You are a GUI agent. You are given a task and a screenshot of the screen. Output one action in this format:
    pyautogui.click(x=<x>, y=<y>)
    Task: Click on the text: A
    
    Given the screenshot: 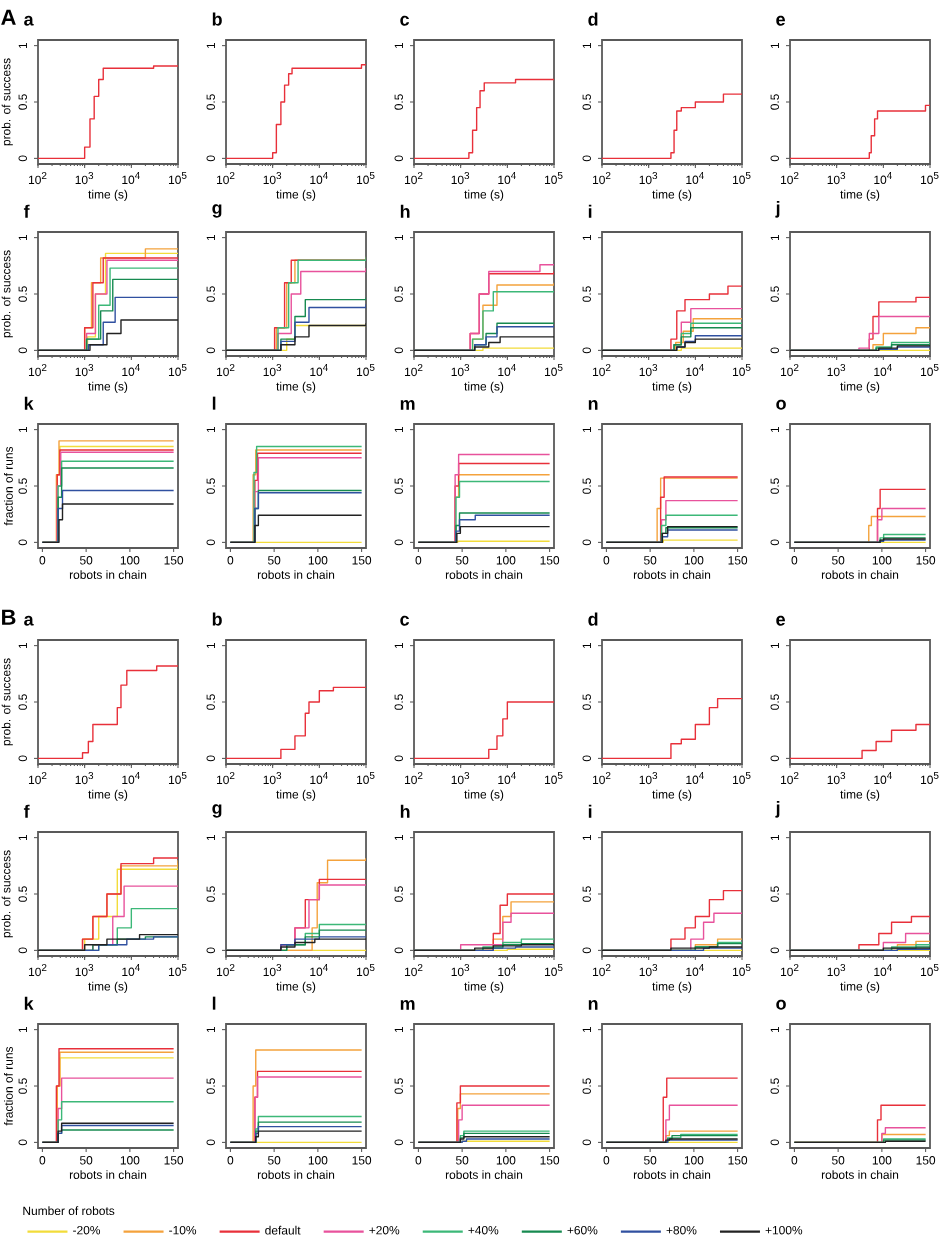 What is the action you would take?
    pyautogui.click(x=8, y=17)
    